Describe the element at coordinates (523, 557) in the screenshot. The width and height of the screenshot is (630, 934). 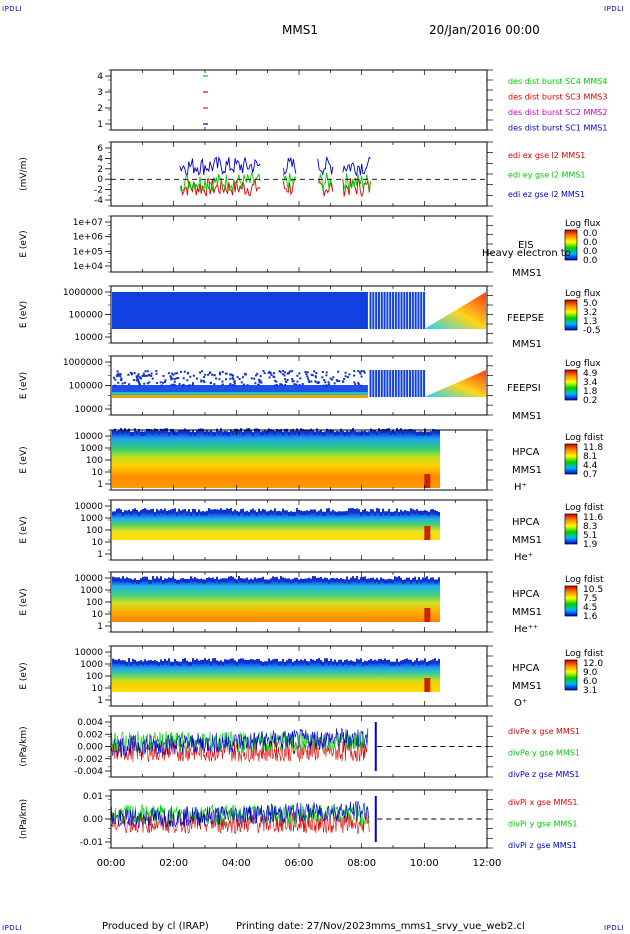
I see `species-label: He⁺` at that location.